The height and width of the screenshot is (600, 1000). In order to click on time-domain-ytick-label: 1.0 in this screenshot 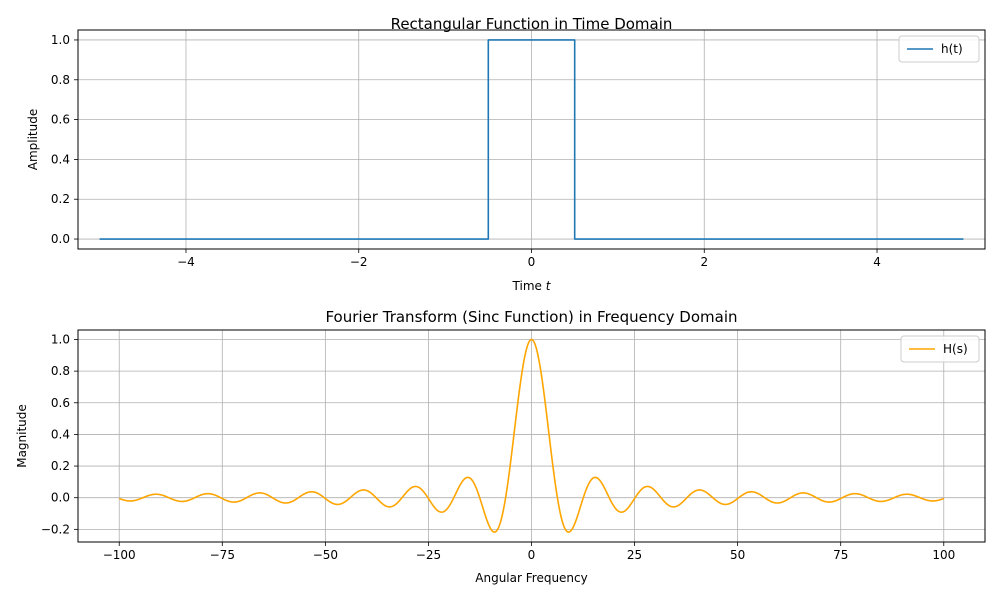, I will do `click(60, 40)`.